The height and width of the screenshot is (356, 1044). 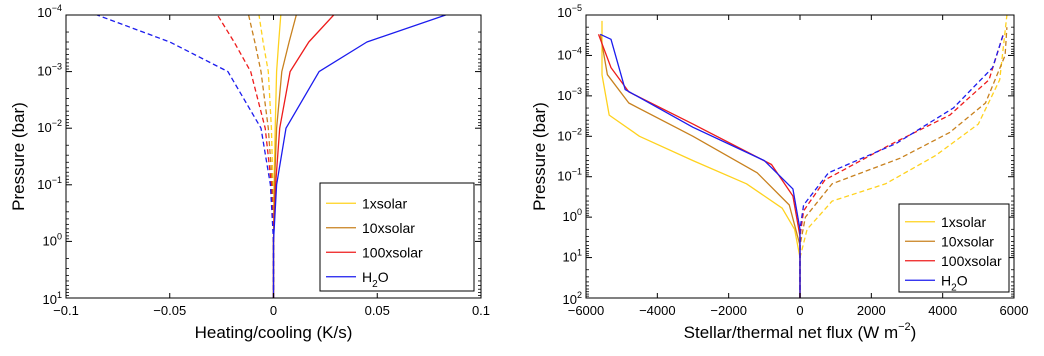 What do you see at coordinates (274, 332) in the screenshot?
I see `x-axis-label: Heating/cooling (K/s)` at bounding box center [274, 332].